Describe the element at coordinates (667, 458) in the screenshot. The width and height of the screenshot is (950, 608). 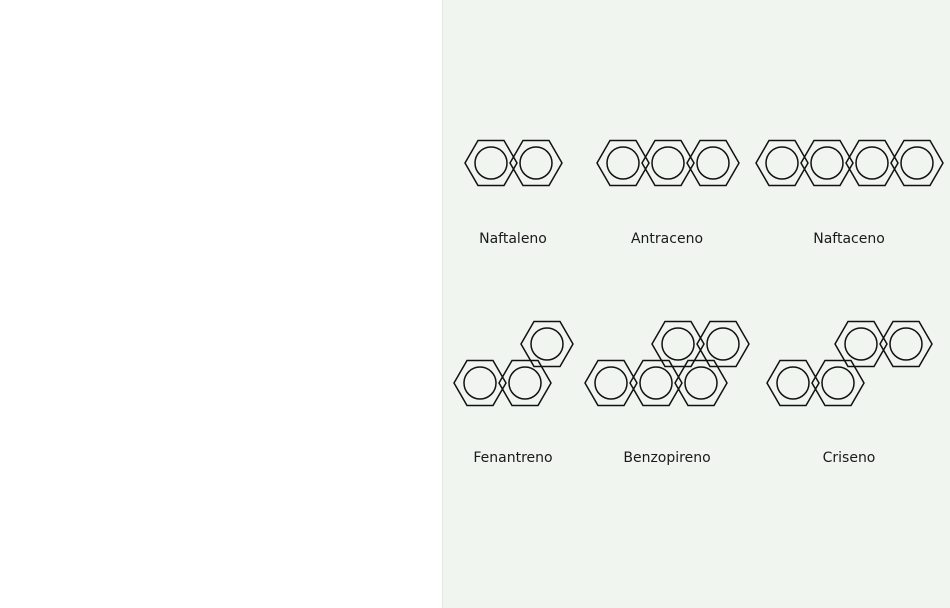
I see `label-benzopireno: Benzopireno` at that location.